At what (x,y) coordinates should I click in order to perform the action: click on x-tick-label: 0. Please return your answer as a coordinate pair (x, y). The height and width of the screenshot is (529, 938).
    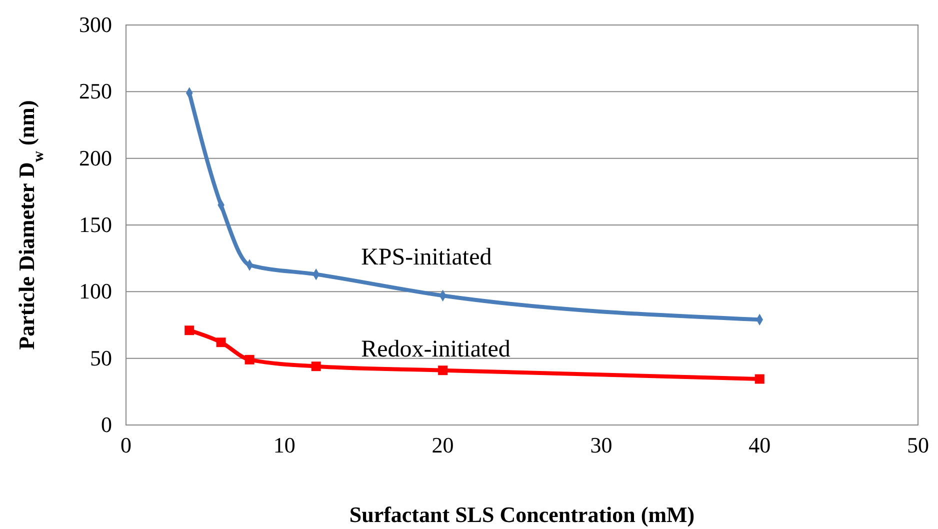
    Looking at the image, I should click on (126, 445).